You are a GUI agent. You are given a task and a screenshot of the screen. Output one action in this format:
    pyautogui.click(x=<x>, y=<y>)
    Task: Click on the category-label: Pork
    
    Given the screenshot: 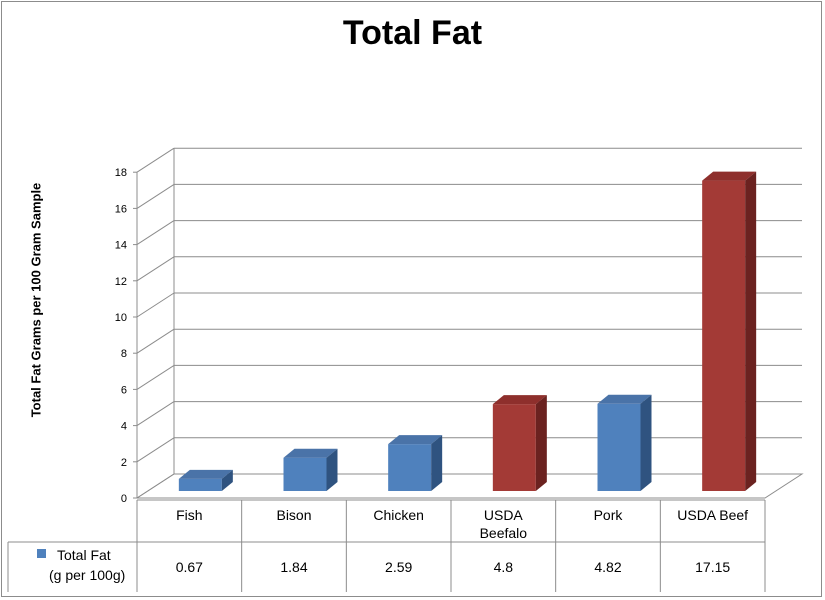 What is the action you would take?
    pyautogui.click(x=609, y=515)
    